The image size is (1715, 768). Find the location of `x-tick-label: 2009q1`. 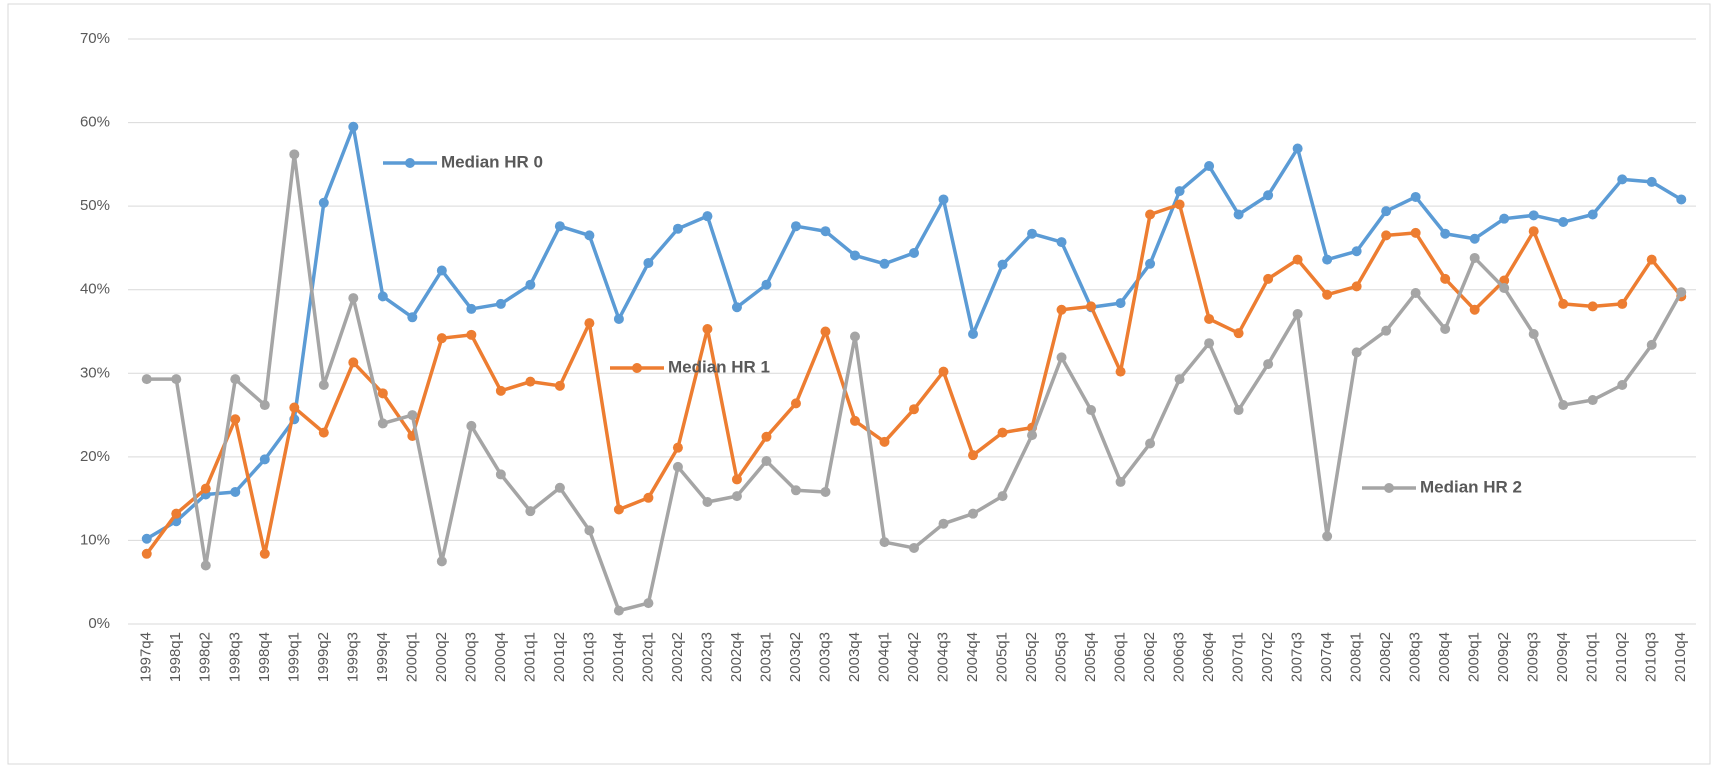

x-tick-label: 2009q1 is located at coordinates (1474, 657).